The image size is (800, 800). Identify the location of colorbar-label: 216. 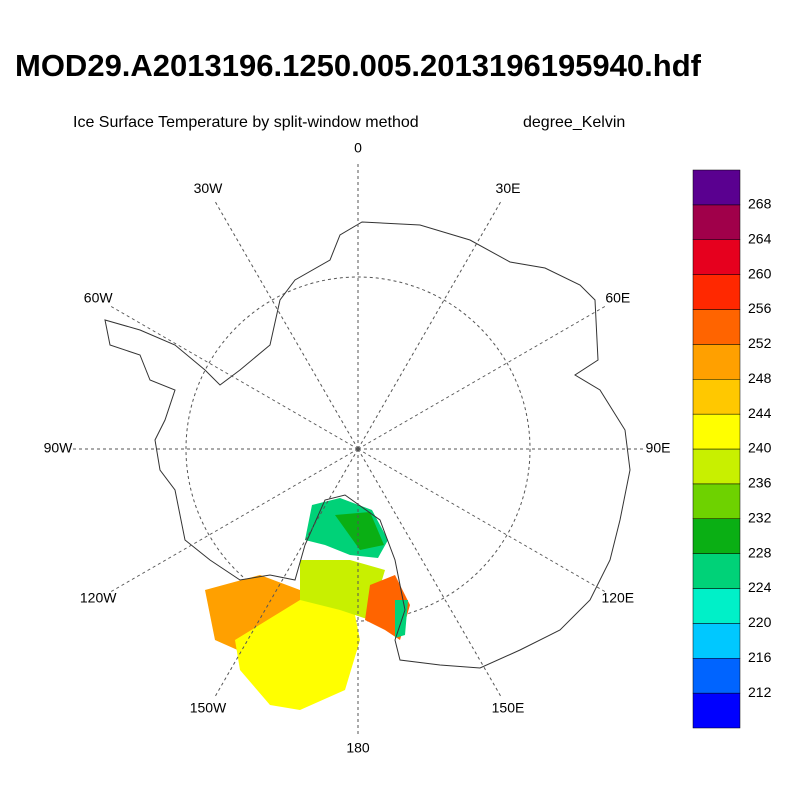
(760, 657).